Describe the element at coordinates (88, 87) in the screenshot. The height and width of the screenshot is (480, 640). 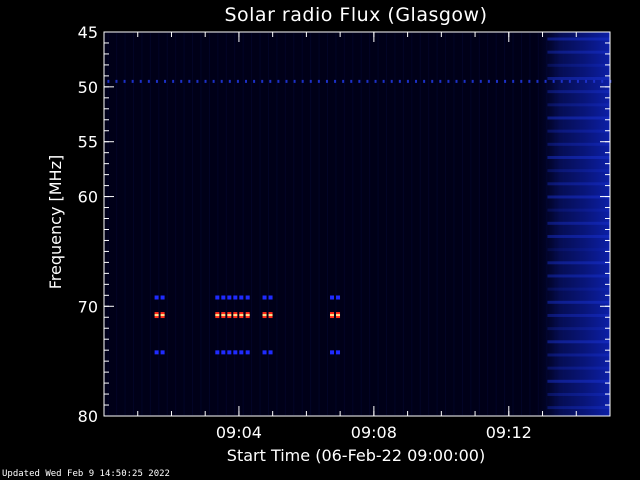
I see `y-tick-label: 50` at that location.